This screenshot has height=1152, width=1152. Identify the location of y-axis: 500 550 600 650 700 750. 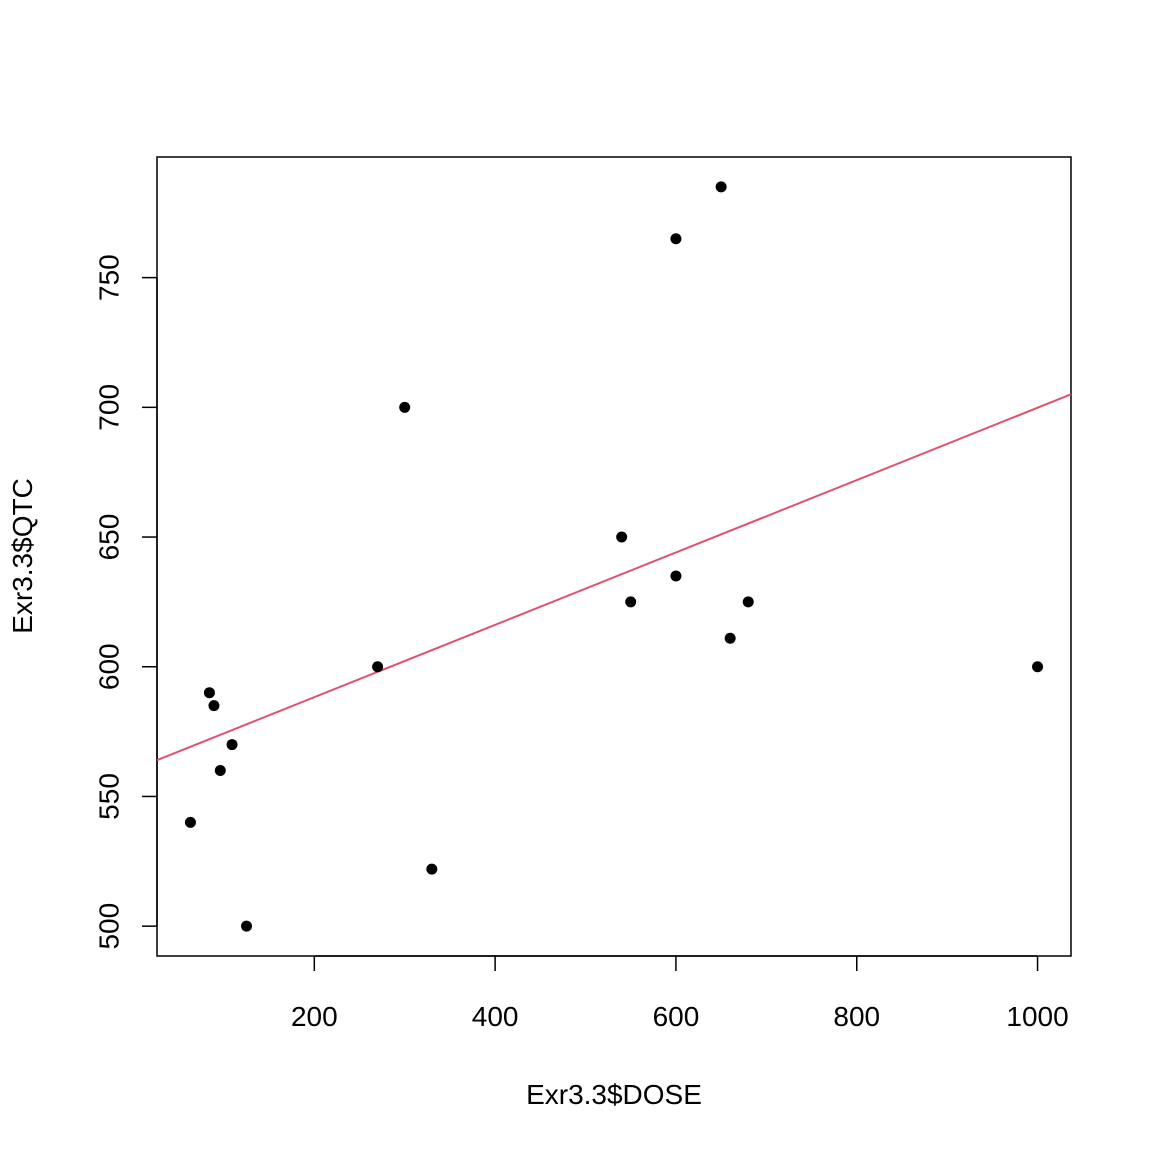
(126, 602).